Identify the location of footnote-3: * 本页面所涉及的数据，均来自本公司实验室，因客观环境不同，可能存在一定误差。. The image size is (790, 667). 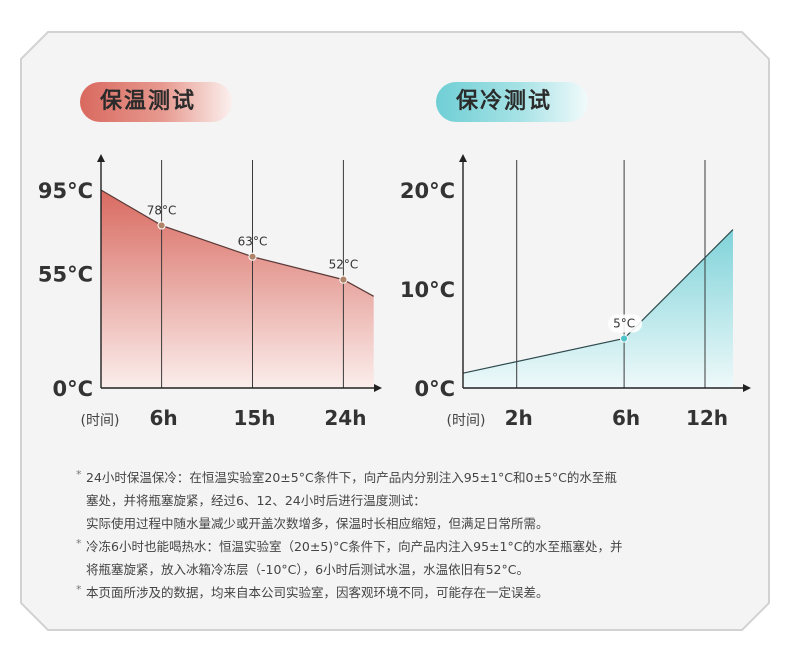
(401, 592).